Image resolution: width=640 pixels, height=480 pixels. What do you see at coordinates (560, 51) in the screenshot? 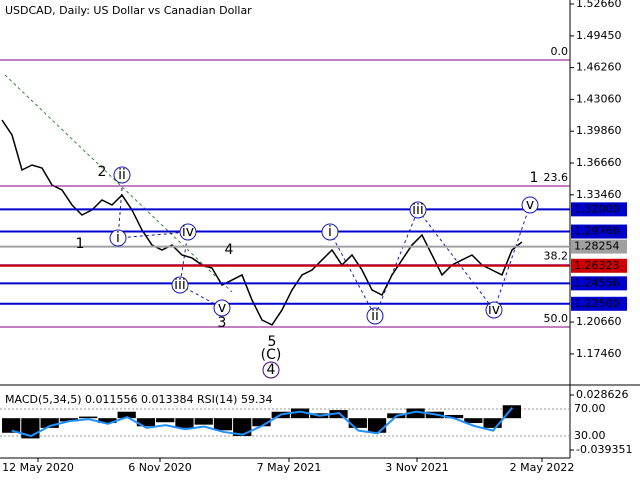
I see `fib-label: 0.0` at bounding box center [560, 51].